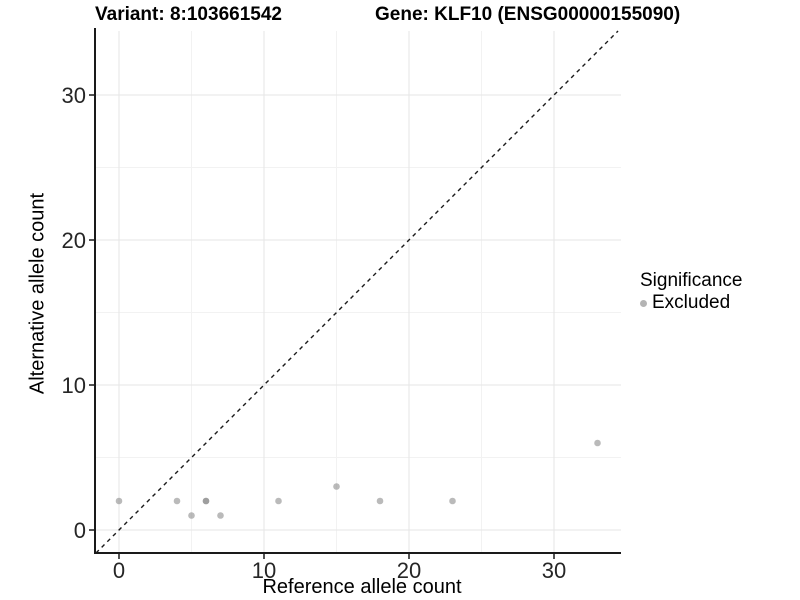 This screenshot has width=800, height=600. What do you see at coordinates (119, 570) in the screenshot?
I see `x-tick-label: 0` at bounding box center [119, 570].